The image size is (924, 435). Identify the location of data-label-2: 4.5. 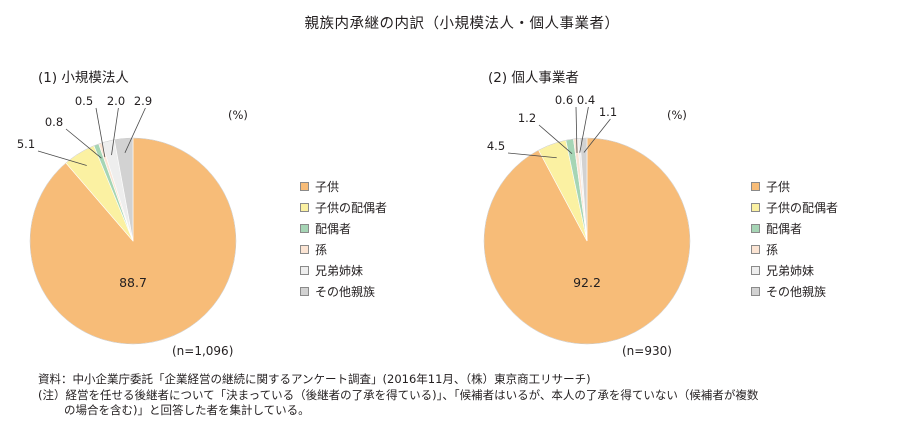
(496, 146).